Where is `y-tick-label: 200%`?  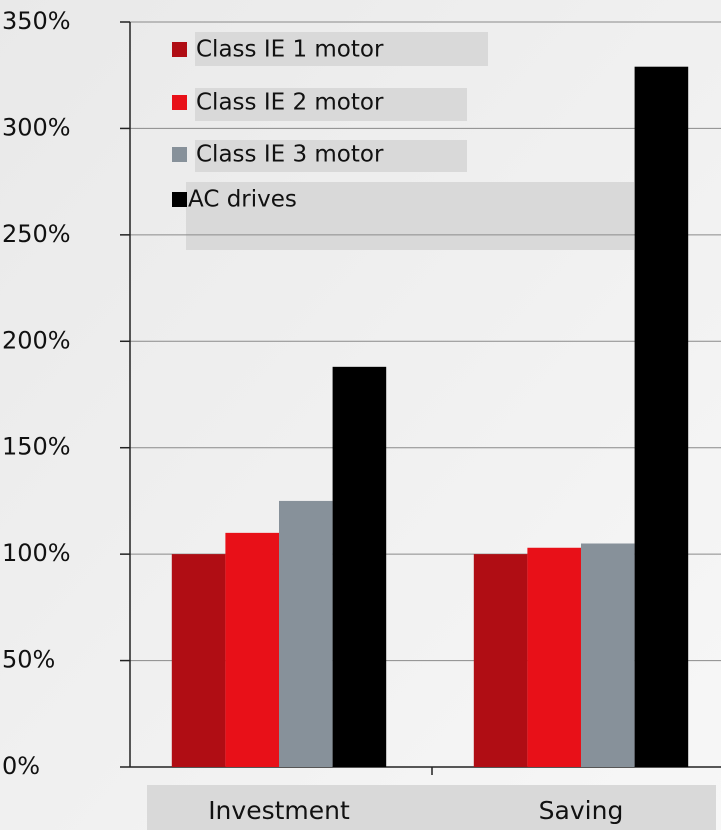 y-tick-label: 200% is located at coordinates (36, 340).